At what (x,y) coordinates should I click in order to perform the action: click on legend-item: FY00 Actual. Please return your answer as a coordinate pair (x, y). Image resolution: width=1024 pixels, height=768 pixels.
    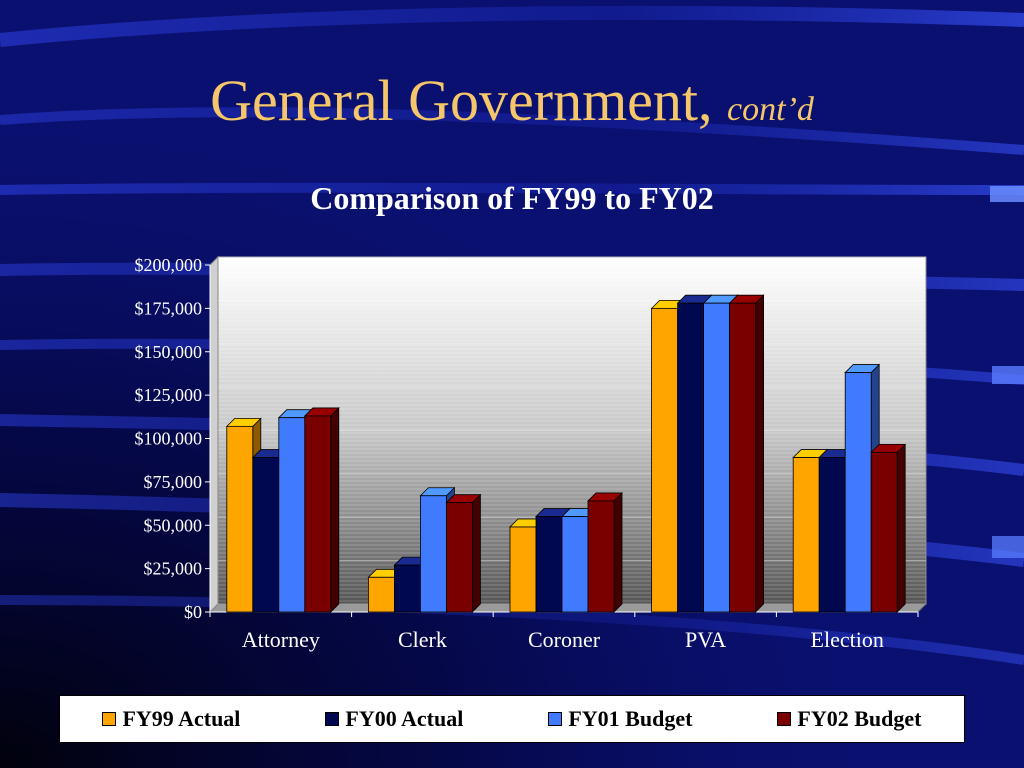
    Looking at the image, I should click on (394, 719).